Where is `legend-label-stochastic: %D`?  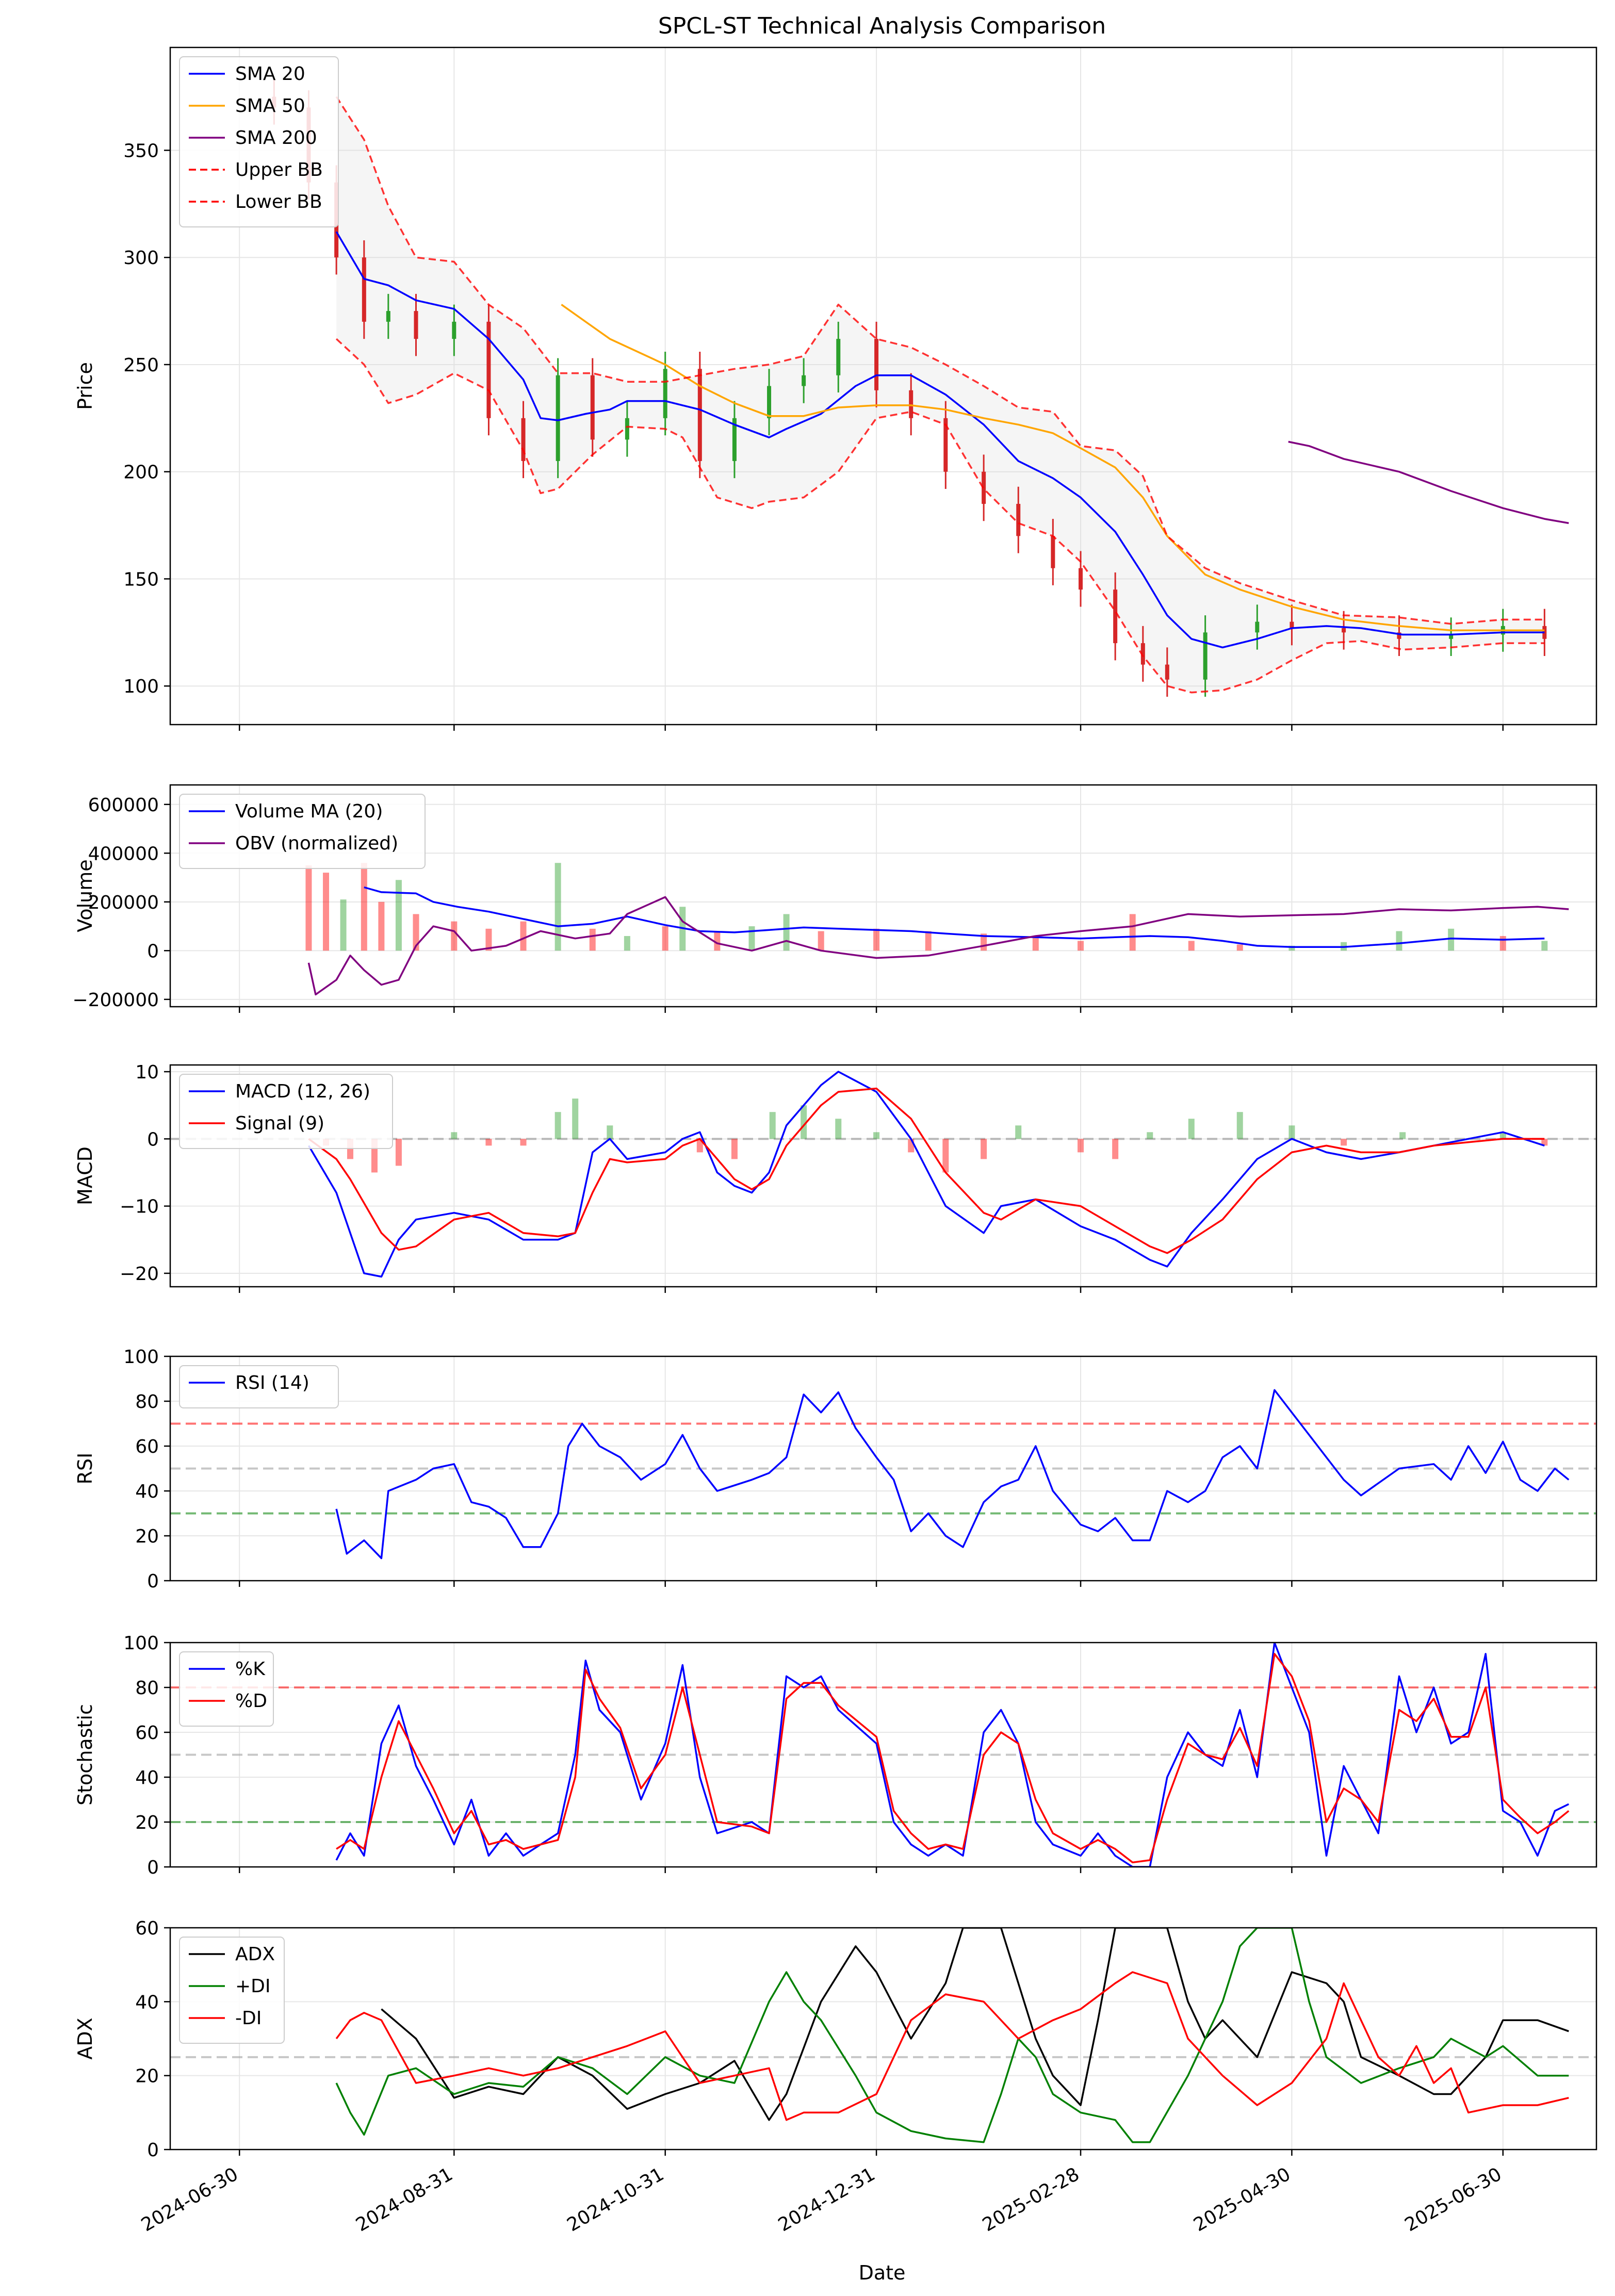
legend-label-stochastic: %D is located at coordinates (251, 1701).